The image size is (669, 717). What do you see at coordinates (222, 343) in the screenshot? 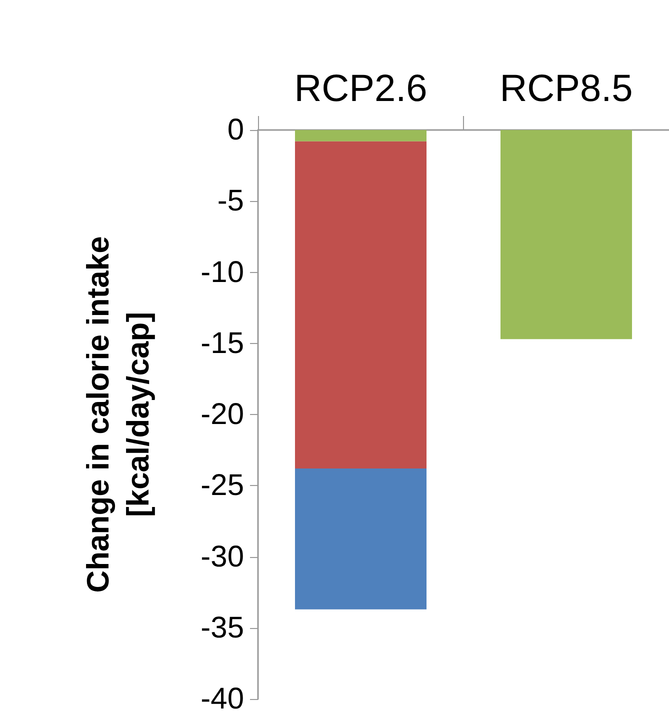
I see `y-tick-label: -15` at bounding box center [222, 343].